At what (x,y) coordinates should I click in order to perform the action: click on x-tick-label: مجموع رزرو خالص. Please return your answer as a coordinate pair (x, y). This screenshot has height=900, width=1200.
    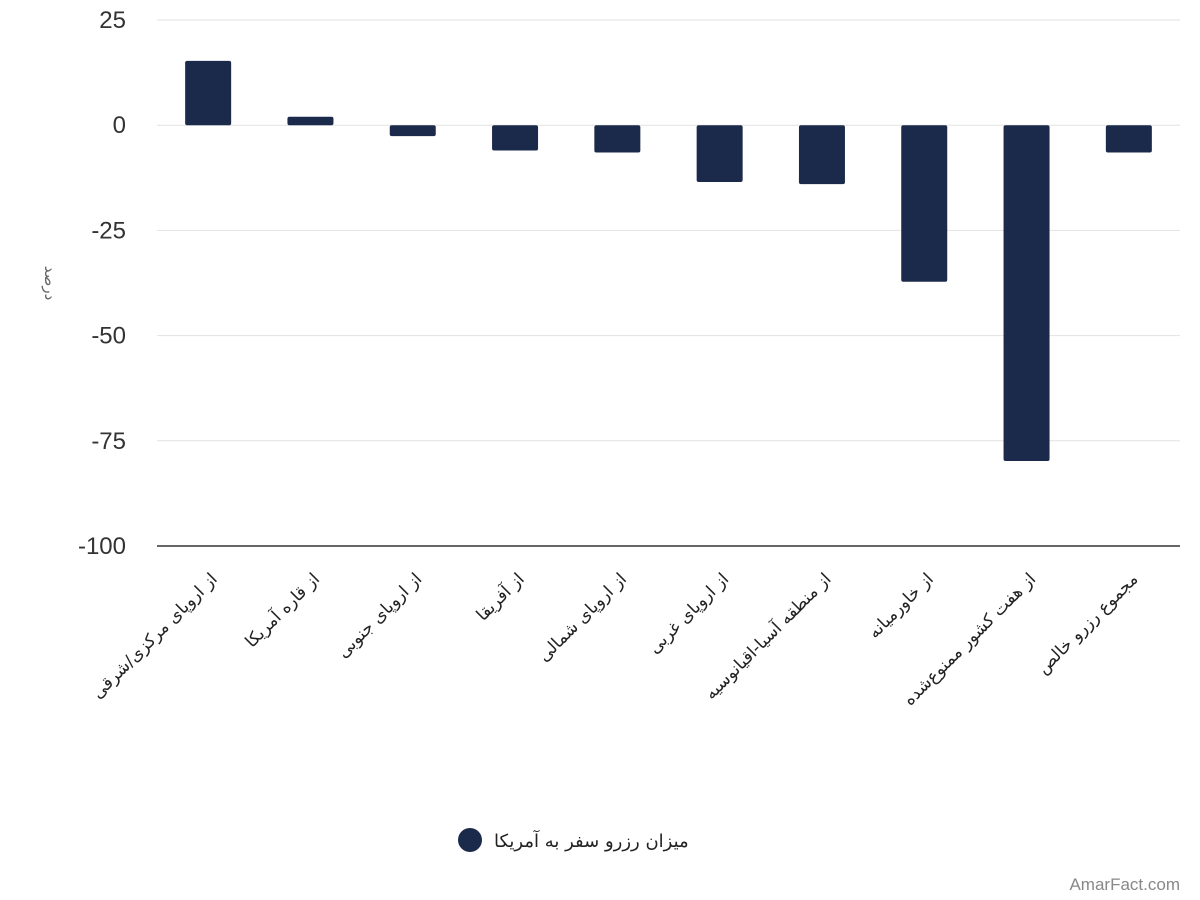
    Looking at the image, I should click on (1087, 623).